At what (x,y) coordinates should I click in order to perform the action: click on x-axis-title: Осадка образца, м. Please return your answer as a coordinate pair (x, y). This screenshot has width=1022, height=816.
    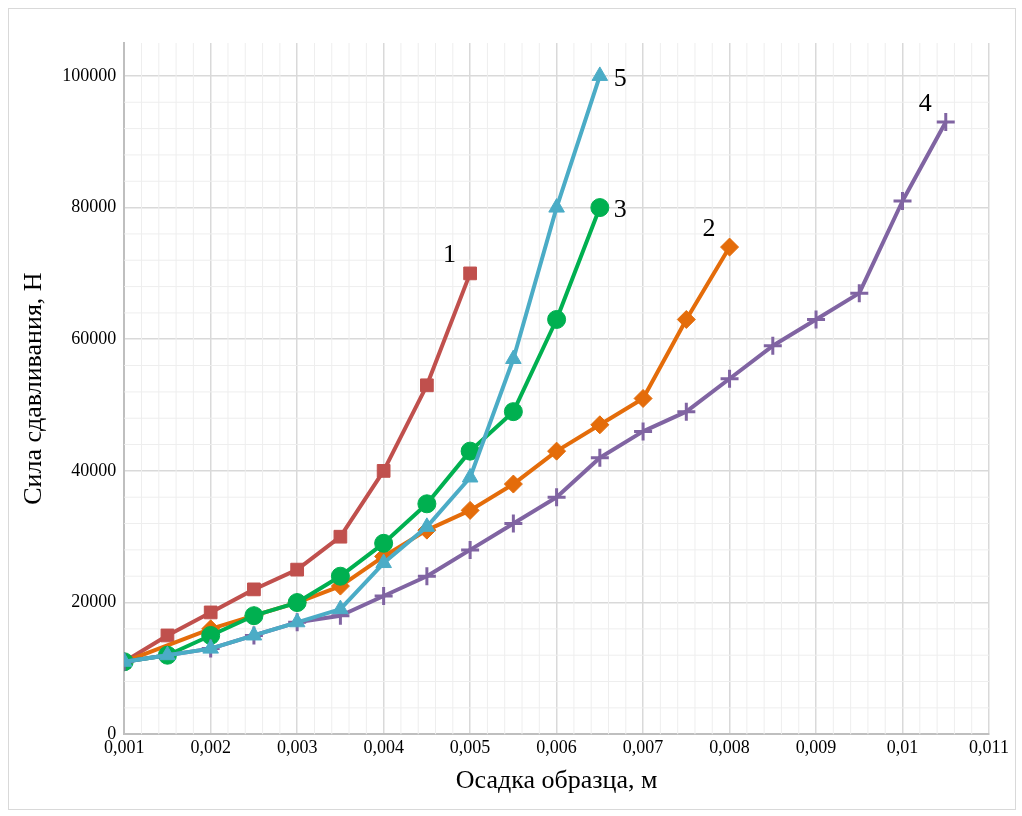
    Looking at the image, I should click on (556, 780).